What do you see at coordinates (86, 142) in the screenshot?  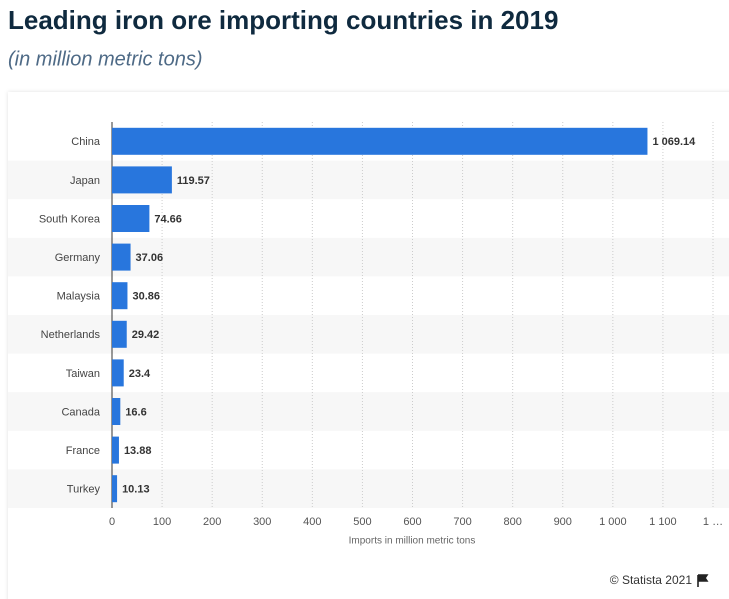 I see `y-tick-label: China` at bounding box center [86, 142].